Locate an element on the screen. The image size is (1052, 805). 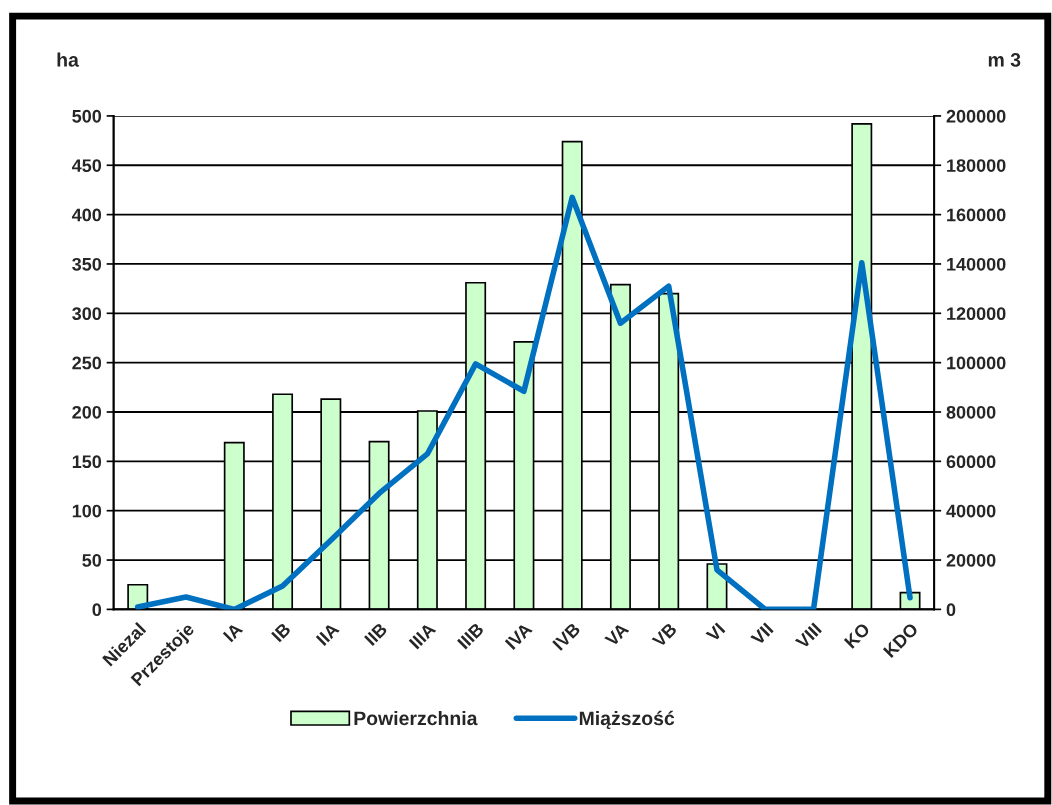
x-tick-label: IIB is located at coordinates (376, 634).